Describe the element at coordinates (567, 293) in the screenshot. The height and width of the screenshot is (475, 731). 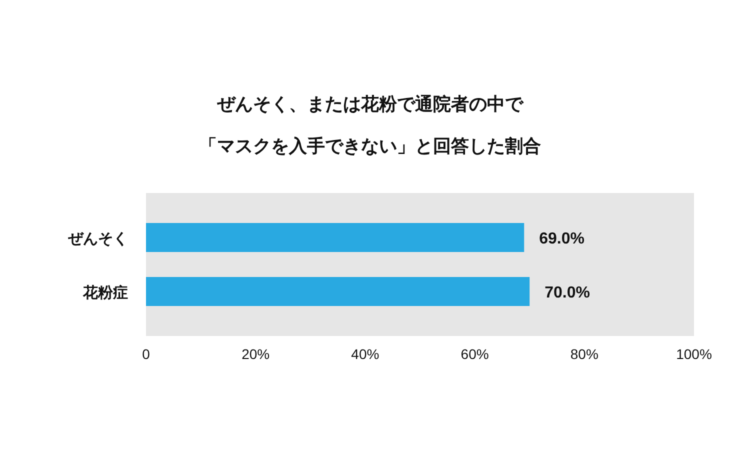
I see `data-label: 70.0%` at that location.